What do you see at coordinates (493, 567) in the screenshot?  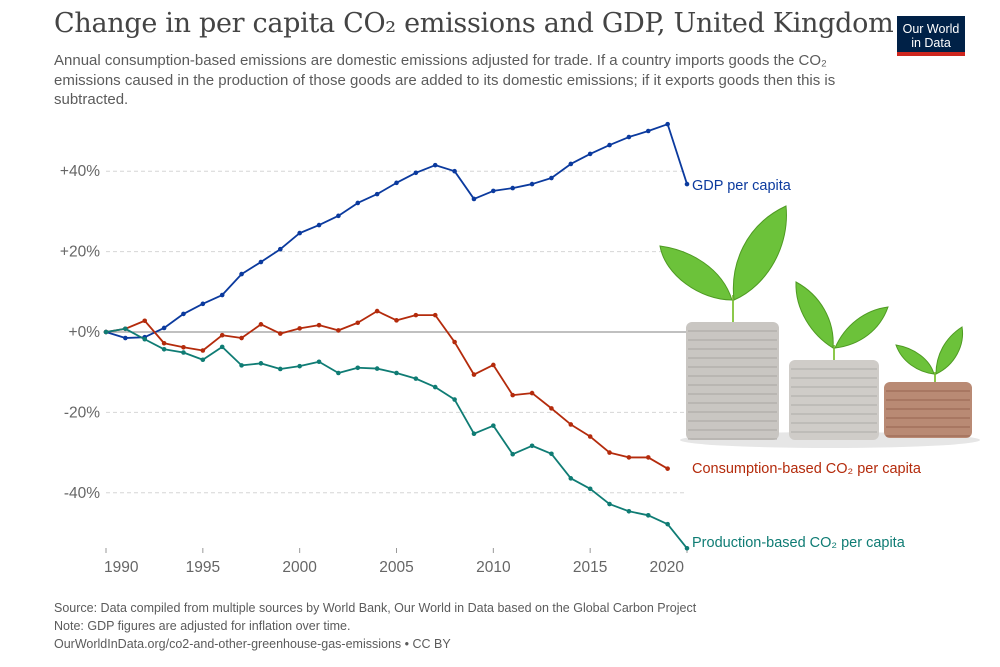 I see `x-tick-label: 2010` at bounding box center [493, 567].